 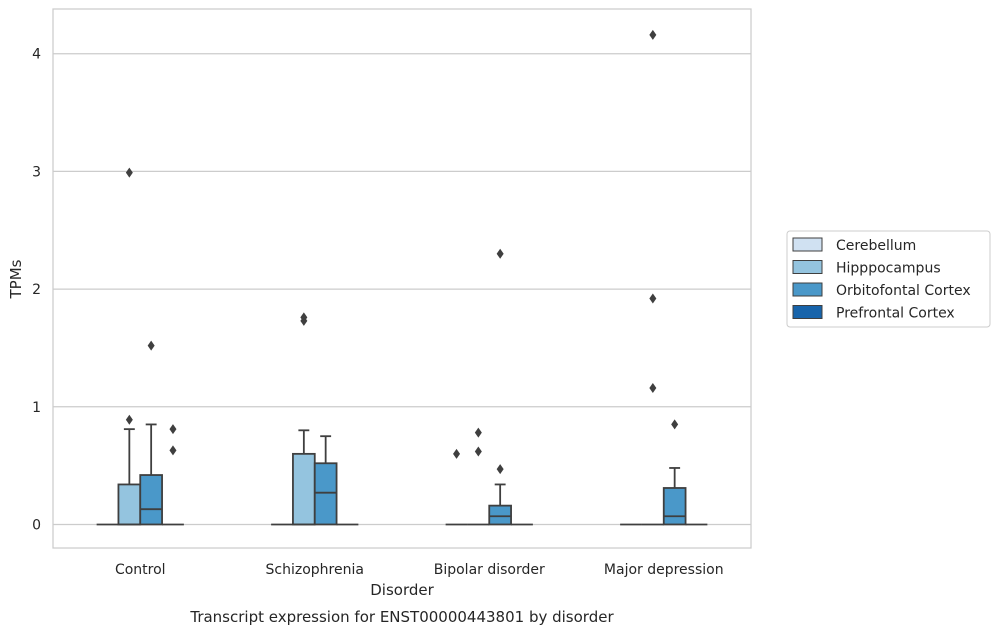 What do you see at coordinates (36, 408) in the screenshot?
I see `y-tick-label: 1` at bounding box center [36, 408].